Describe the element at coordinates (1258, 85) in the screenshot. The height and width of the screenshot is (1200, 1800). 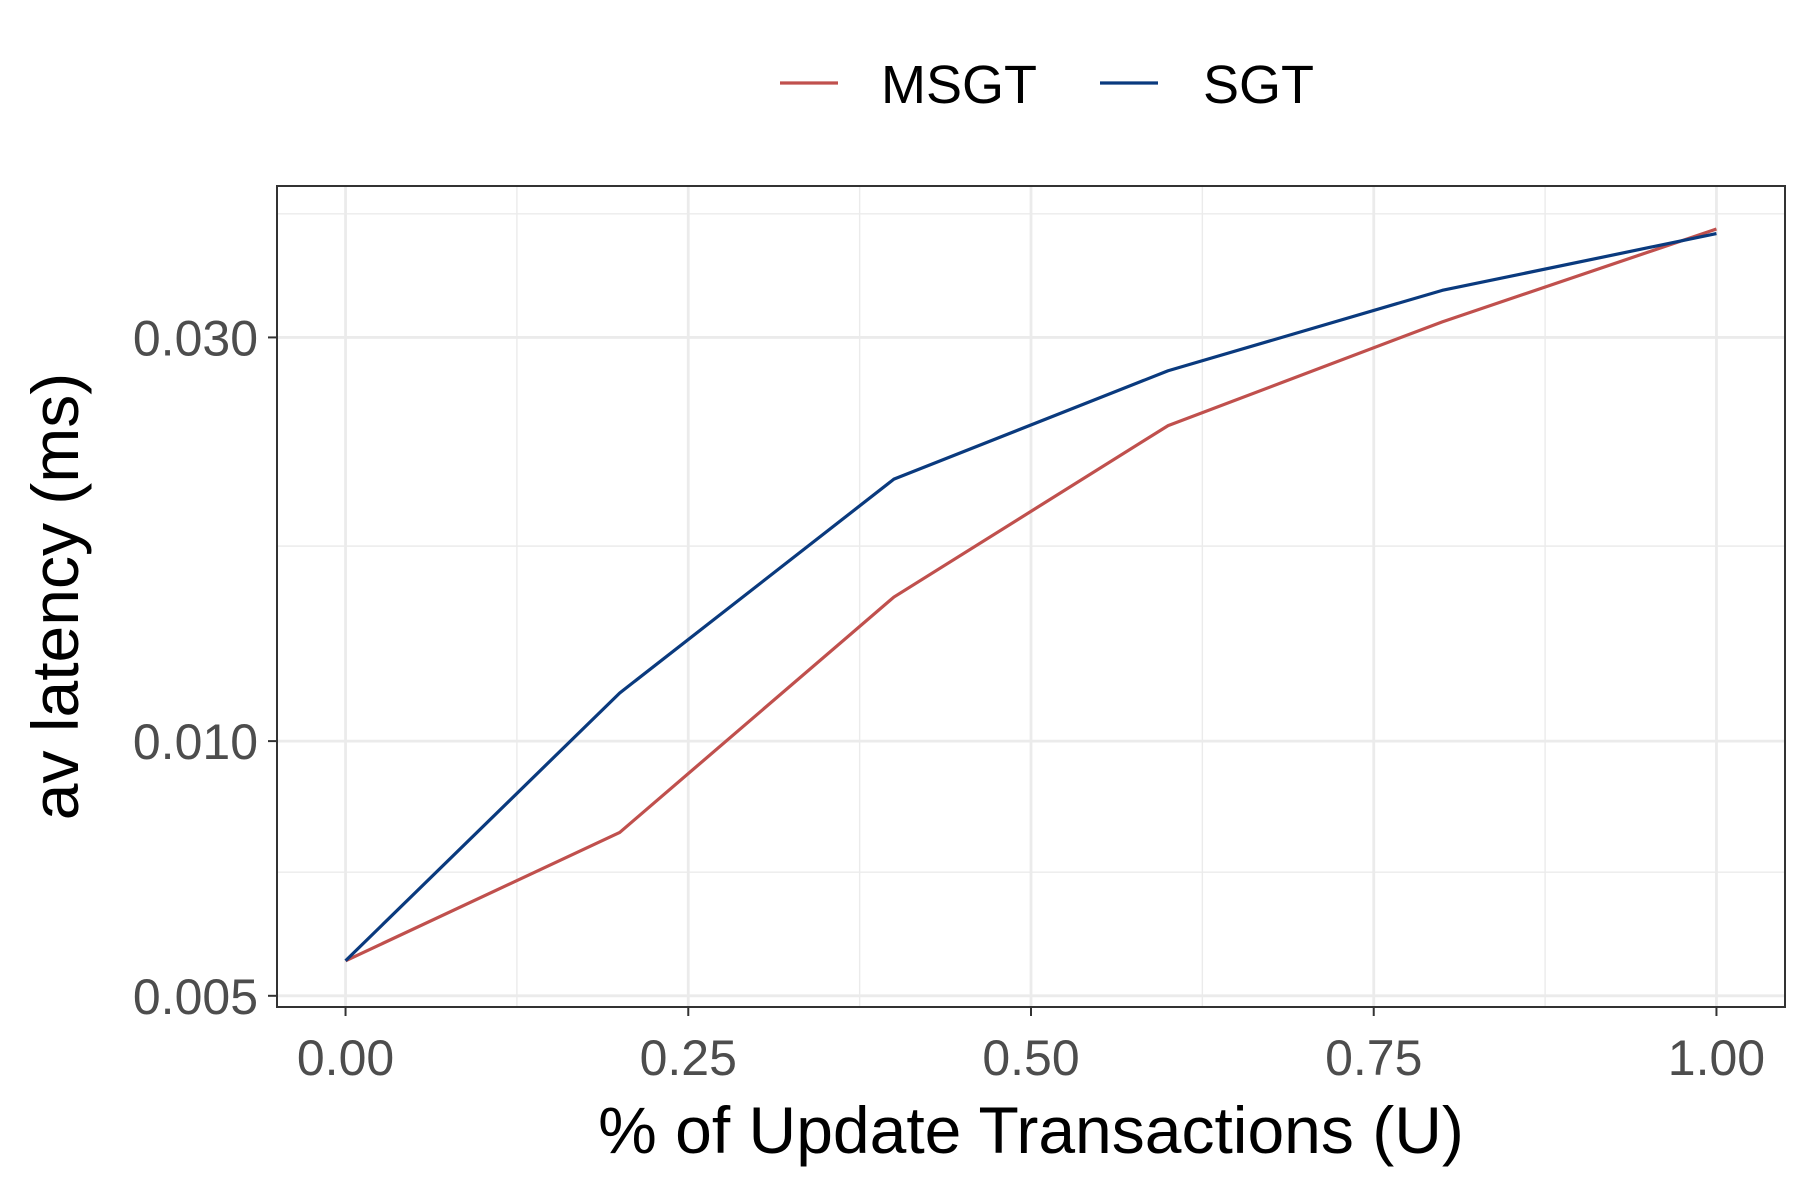
I see `legend-label-sgt: SGT` at that location.